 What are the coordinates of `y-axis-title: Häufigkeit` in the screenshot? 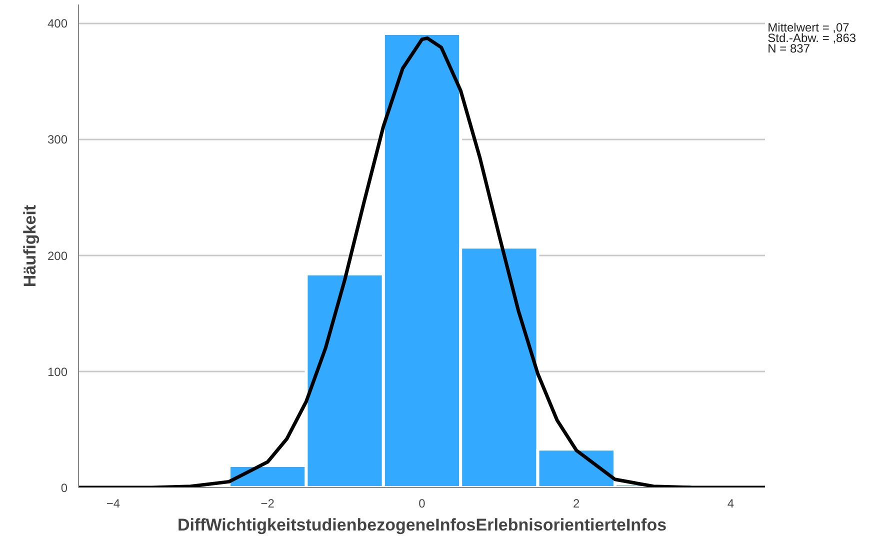 It's located at (30, 246).